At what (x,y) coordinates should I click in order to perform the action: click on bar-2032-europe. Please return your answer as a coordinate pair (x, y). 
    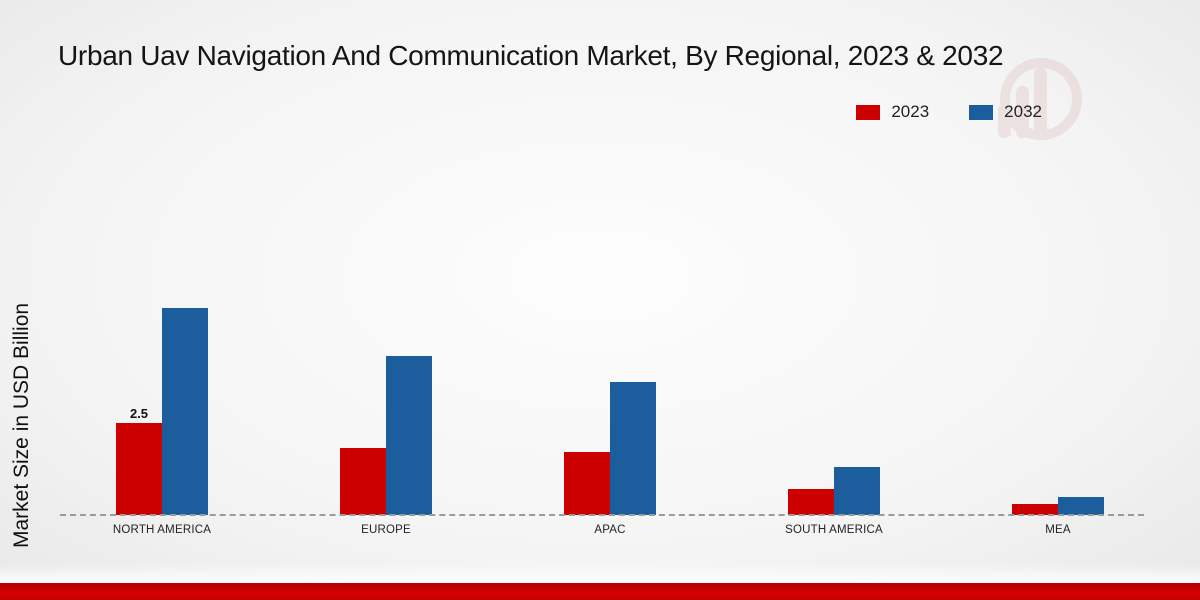
    Looking at the image, I should click on (409, 435).